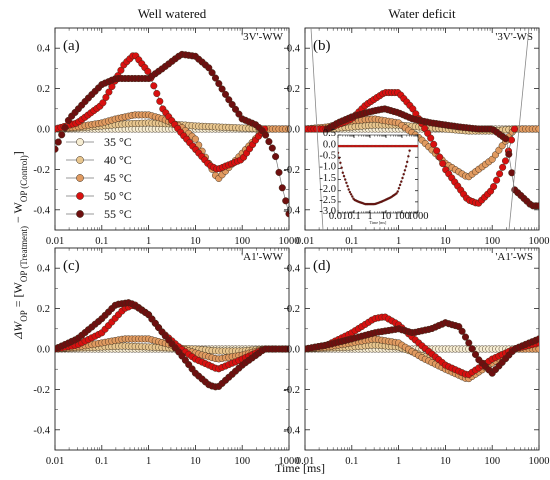 Image resolution: width=550 pixels, height=480 pixels. Describe the element at coordinates (422, 13) in the screenshot. I see `column-title-water-deficit: Water deficit` at that location.